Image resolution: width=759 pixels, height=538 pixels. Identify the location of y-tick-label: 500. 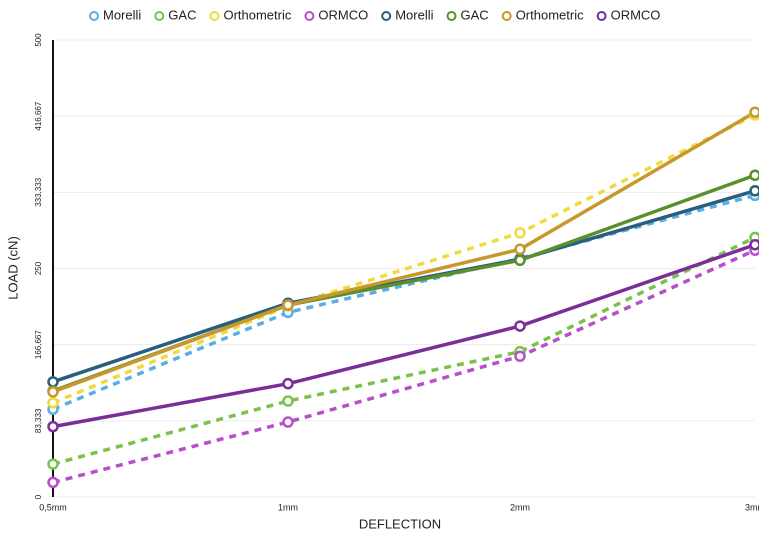
(38, 40).